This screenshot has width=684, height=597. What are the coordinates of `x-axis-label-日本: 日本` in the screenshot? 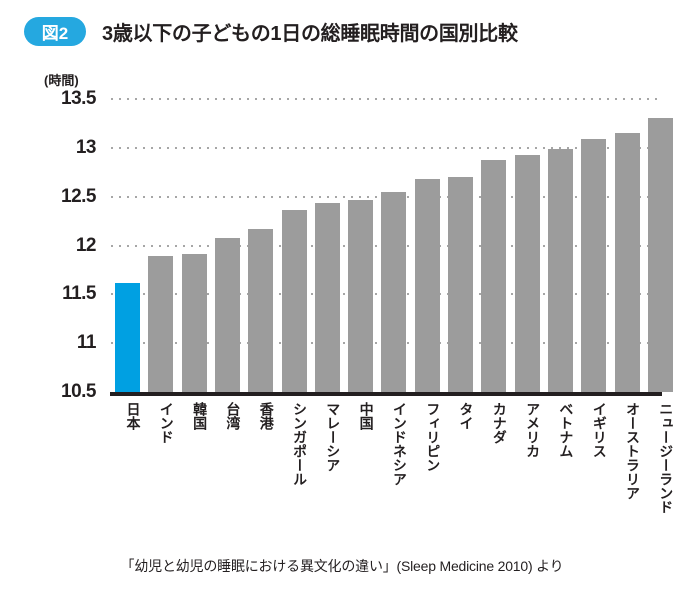 It's located at (133, 416).